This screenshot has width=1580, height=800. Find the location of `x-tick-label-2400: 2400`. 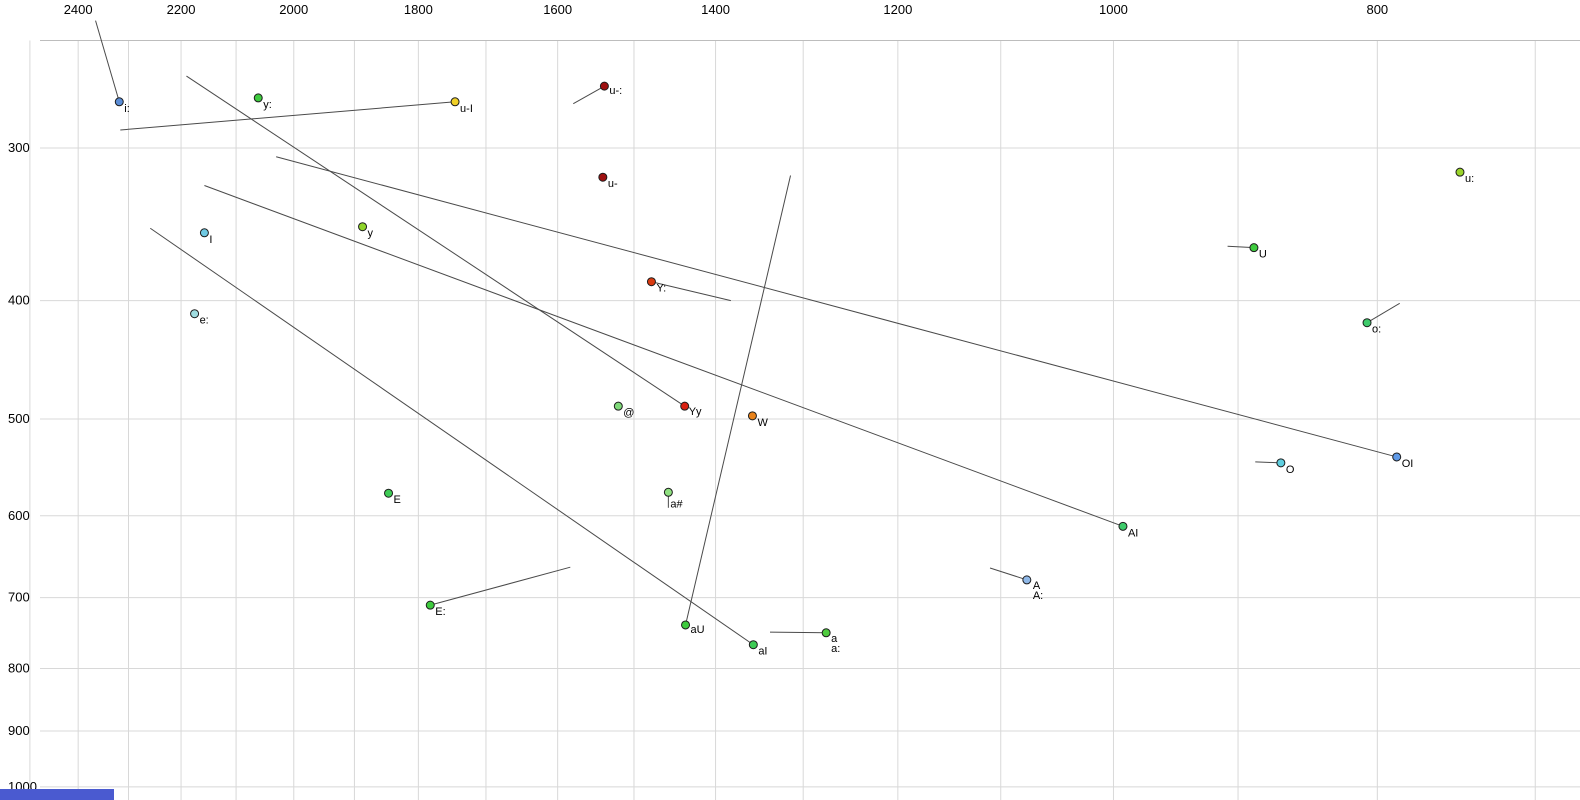

x-tick-label-2400: 2400 is located at coordinates (78, 9).